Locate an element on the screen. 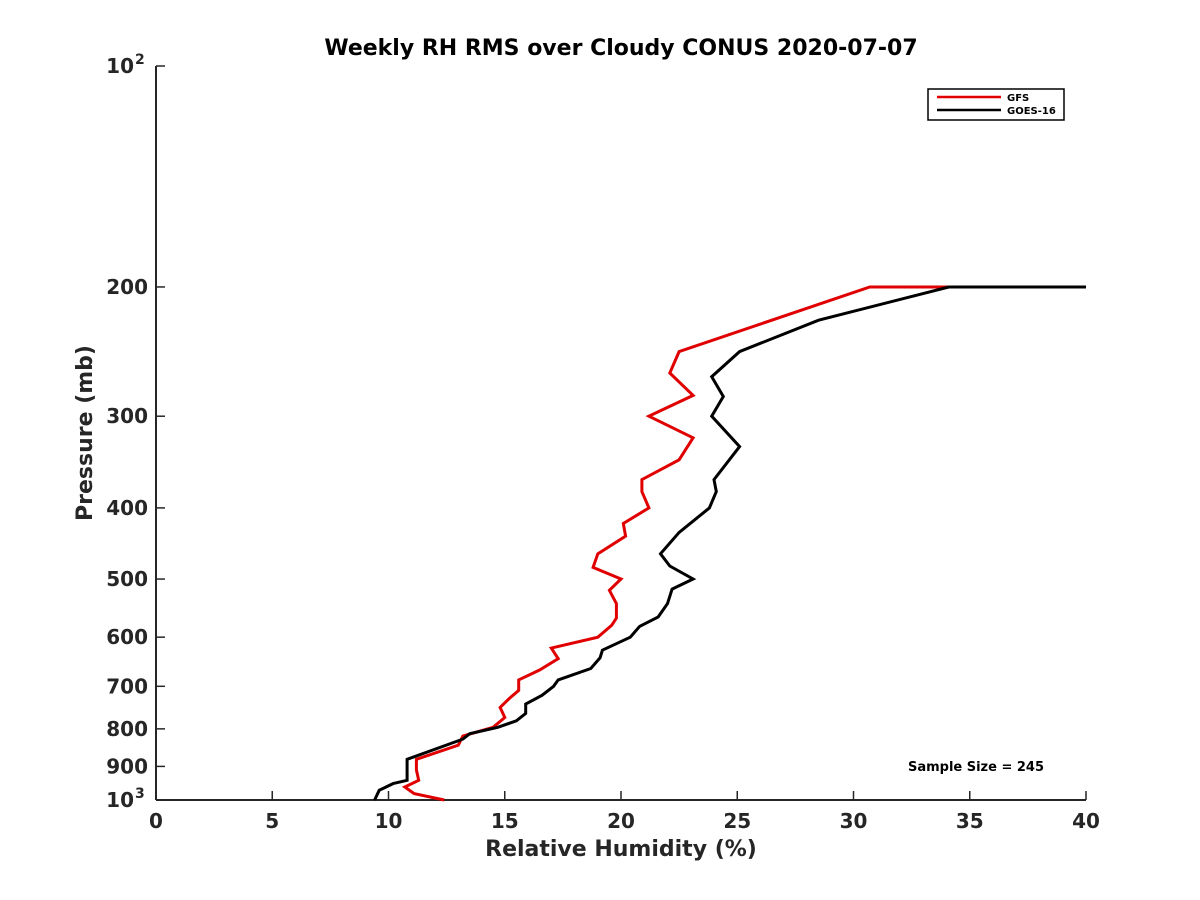  legend-label-goes16: GOES-16 is located at coordinates (1031, 111).